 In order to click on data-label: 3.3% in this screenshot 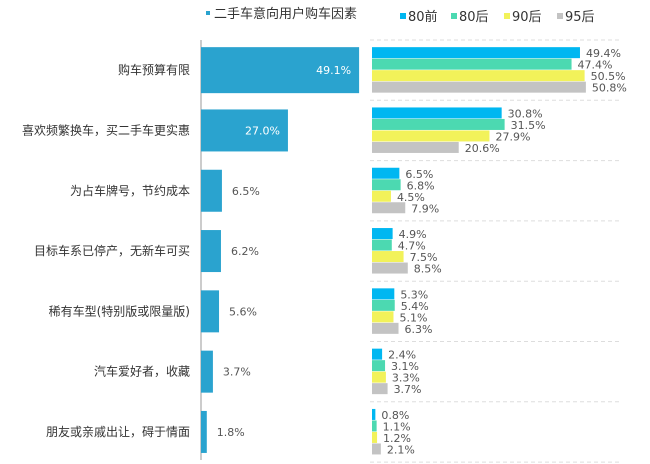, I will do `click(406, 378)`.